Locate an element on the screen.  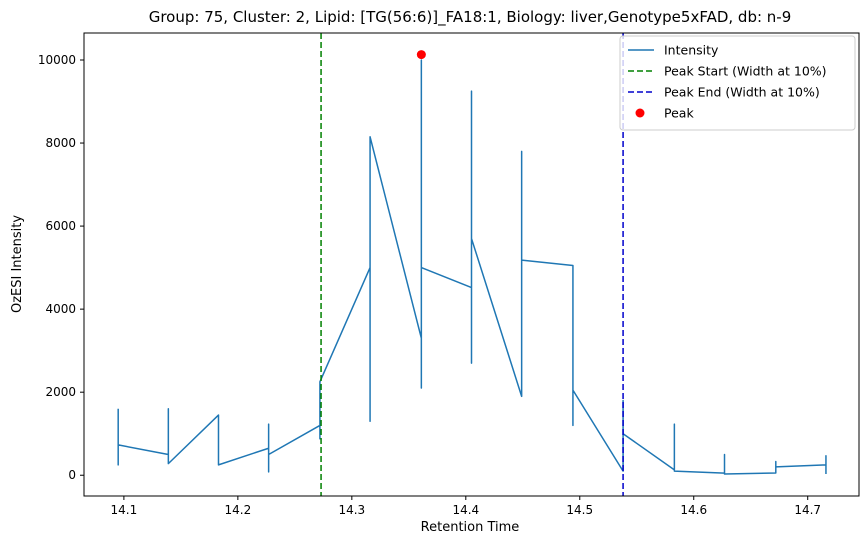
x-tick-label: 14.7 is located at coordinates (807, 510).